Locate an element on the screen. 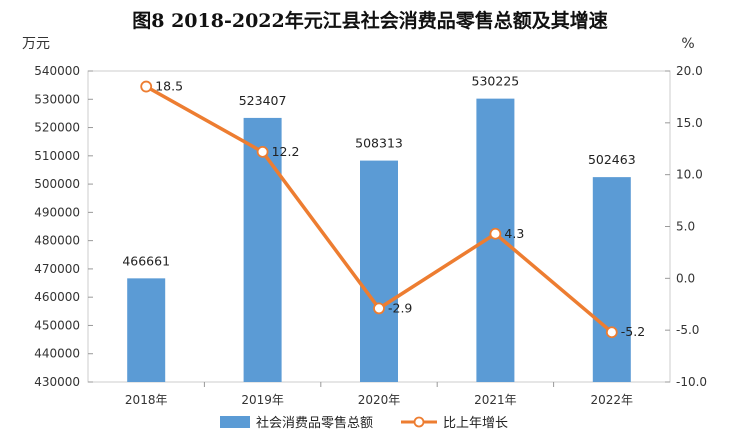 Image resolution: width=740 pixels, height=447 pixels. legend-bar-swatch is located at coordinates (235, 422).